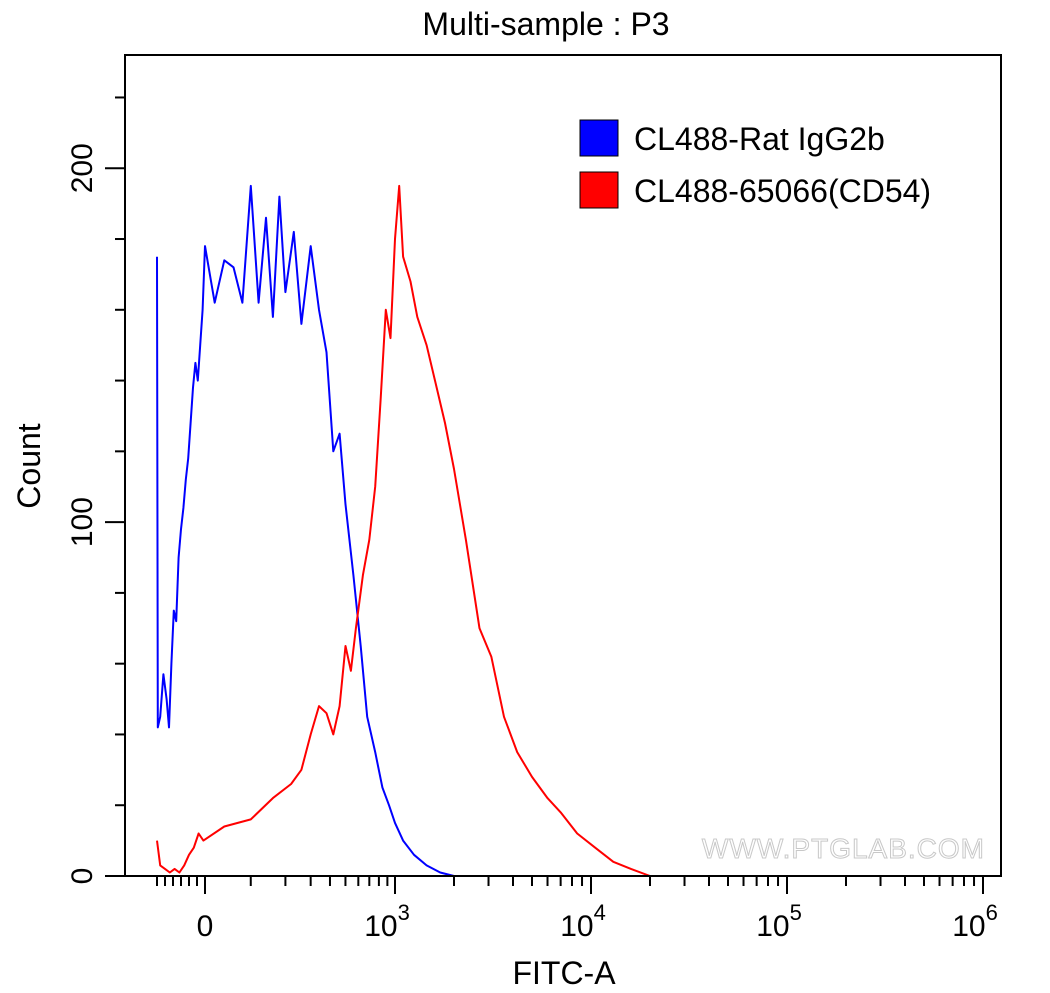  I want to click on y-tick-label: 0, so click(82, 876).